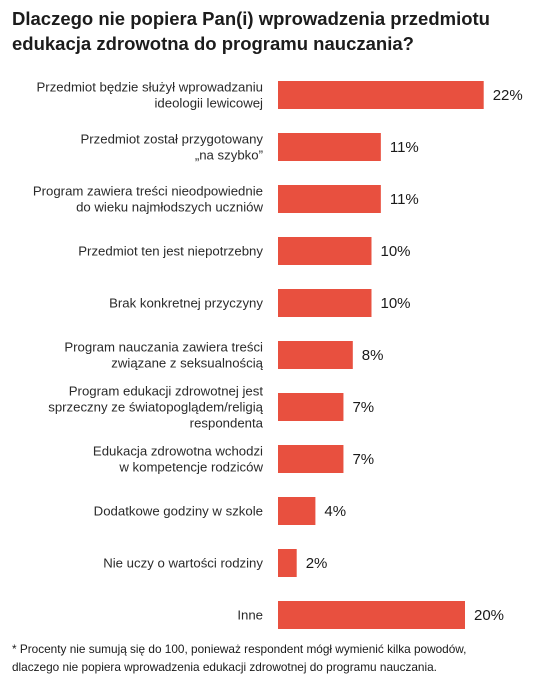 This screenshot has width=534, height=680. Describe the element at coordinates (183, 563) in the screenshot. I see `category-label-10-line-1: Nie uczy o wartości rodziny` at that location.